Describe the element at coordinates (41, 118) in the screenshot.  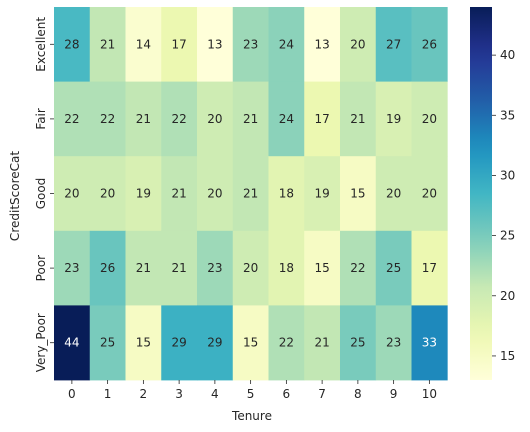
I see `y-tick-label: Fair` at that location.